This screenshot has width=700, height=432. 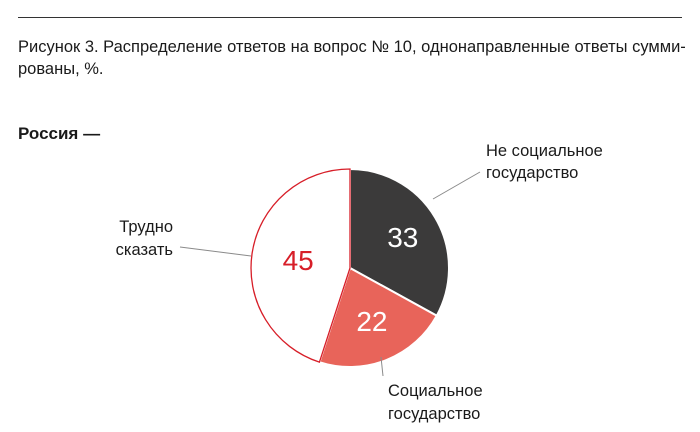 What do you see at coordinates (61, 69) in the screenshot?
I see `caption-line-2: рованы, %.` at bounding box center [61, 69].